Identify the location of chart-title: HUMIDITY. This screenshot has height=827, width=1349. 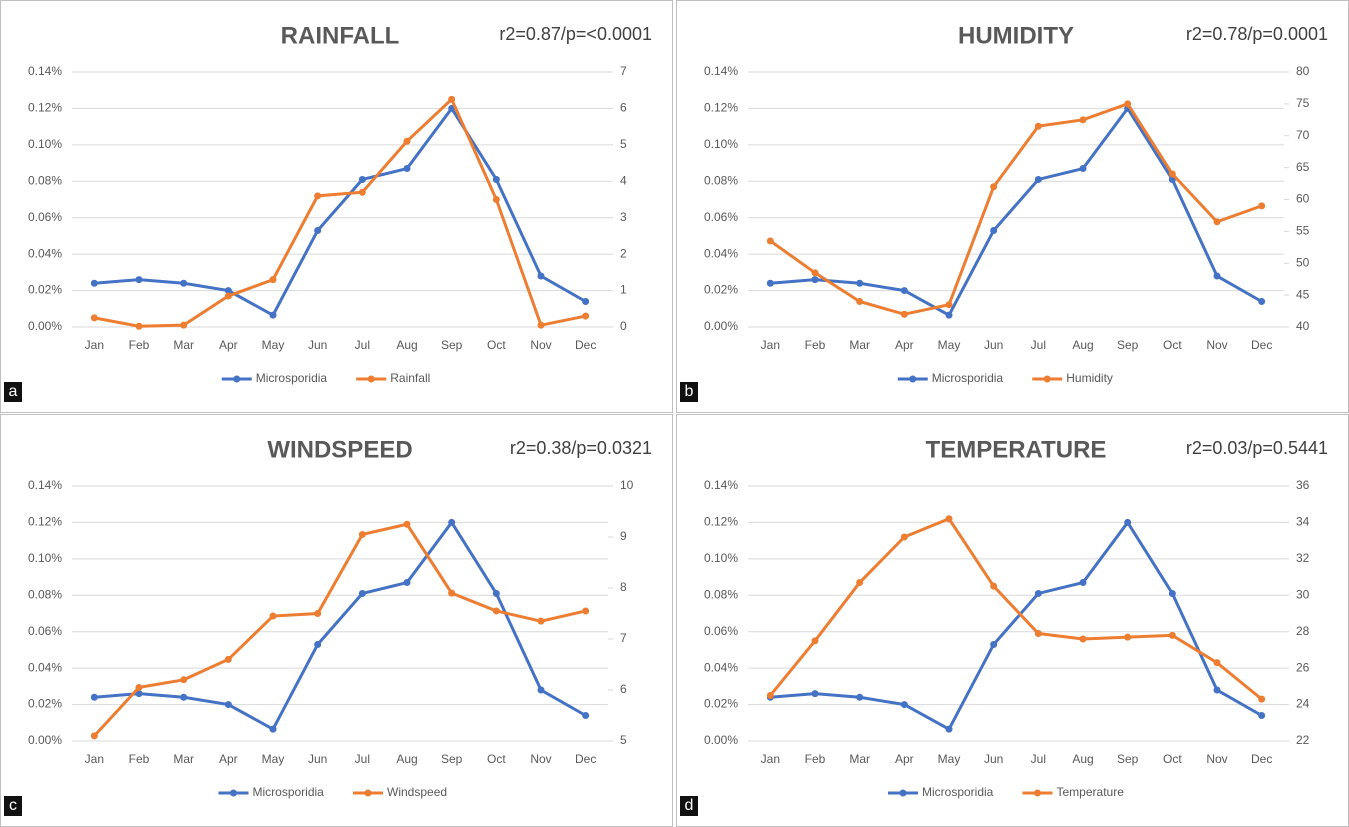
(1016, 35).